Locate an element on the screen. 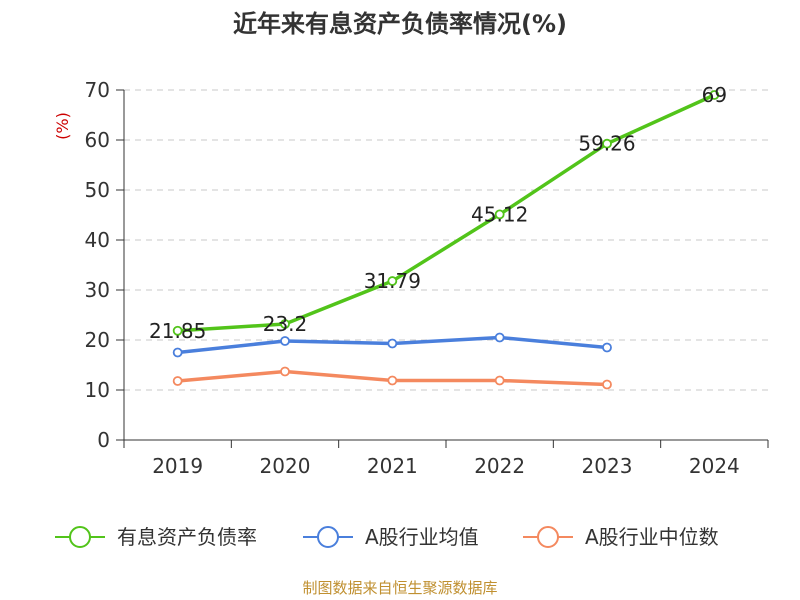  legend-item: A股行业中位数 is located at coordinates (621, 537).